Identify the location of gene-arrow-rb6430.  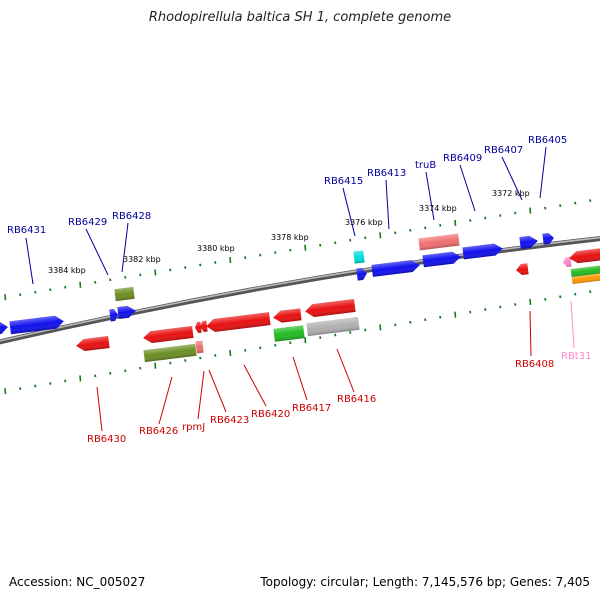
(92, 344).